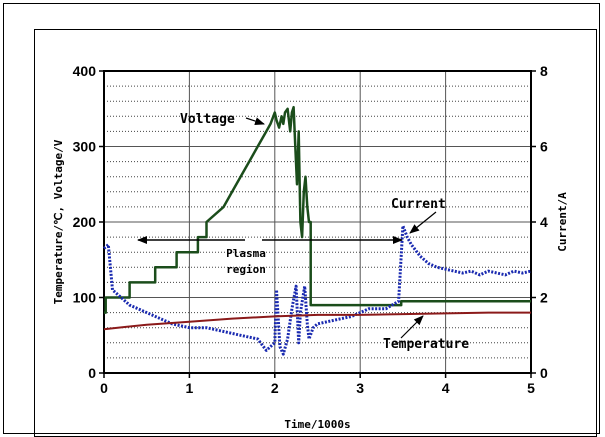 The image size is (605, 437). I want to click on voltage-arrow, so click(255, 121).